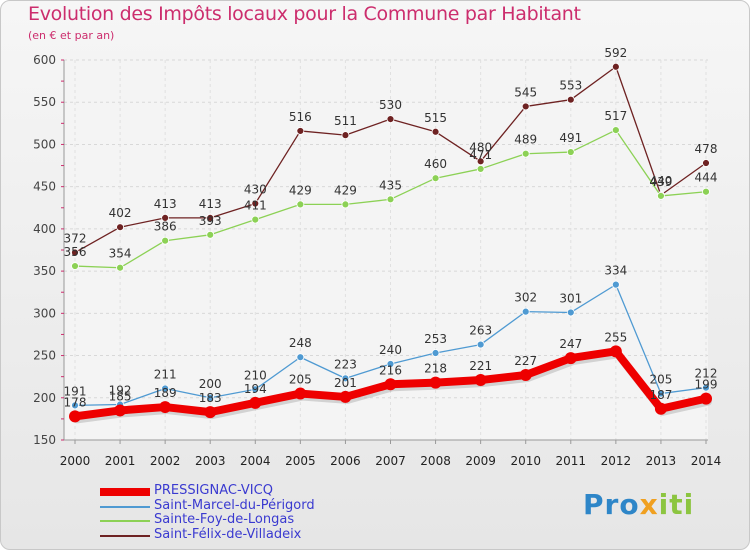 The height and width of the screenshot is (550, 750). Describe the element at coordinates (435, 461) in the screenshot. I see `x-tick-label: 2008` at that location.